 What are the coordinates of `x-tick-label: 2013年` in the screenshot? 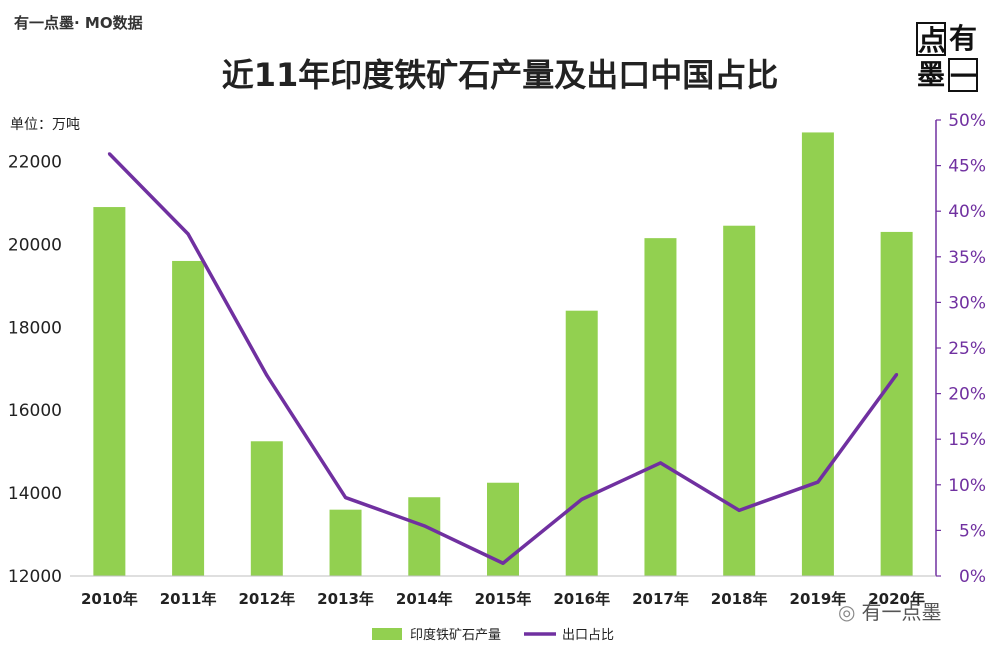 It's located at (345, 599).